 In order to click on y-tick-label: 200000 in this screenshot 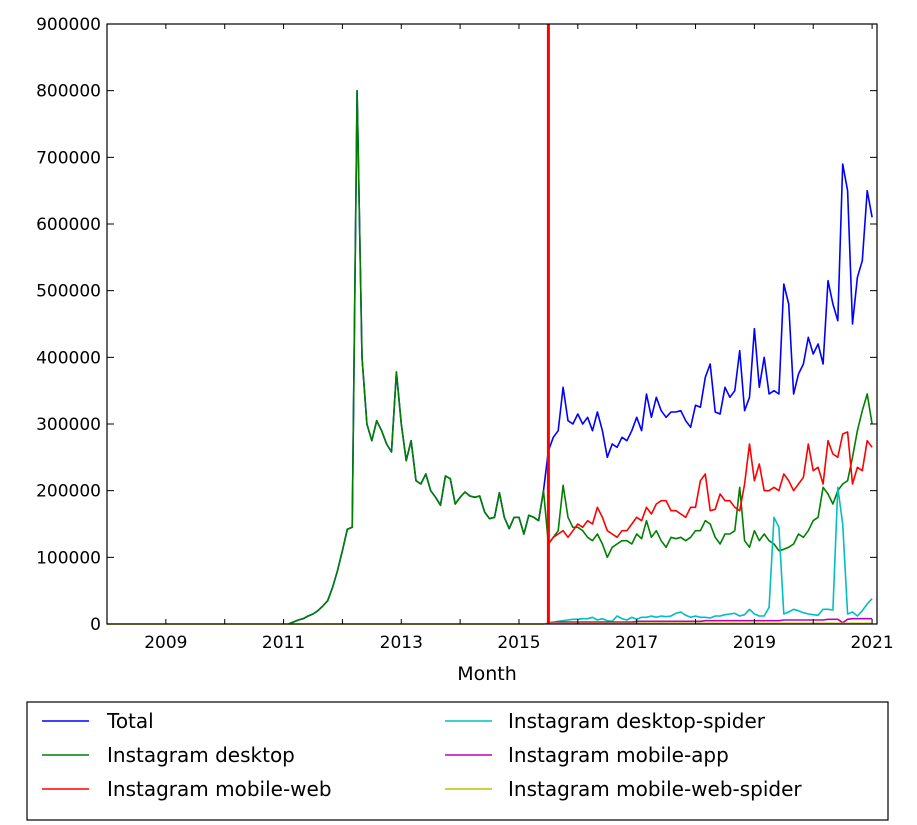, I will do `click(68, 492)`.